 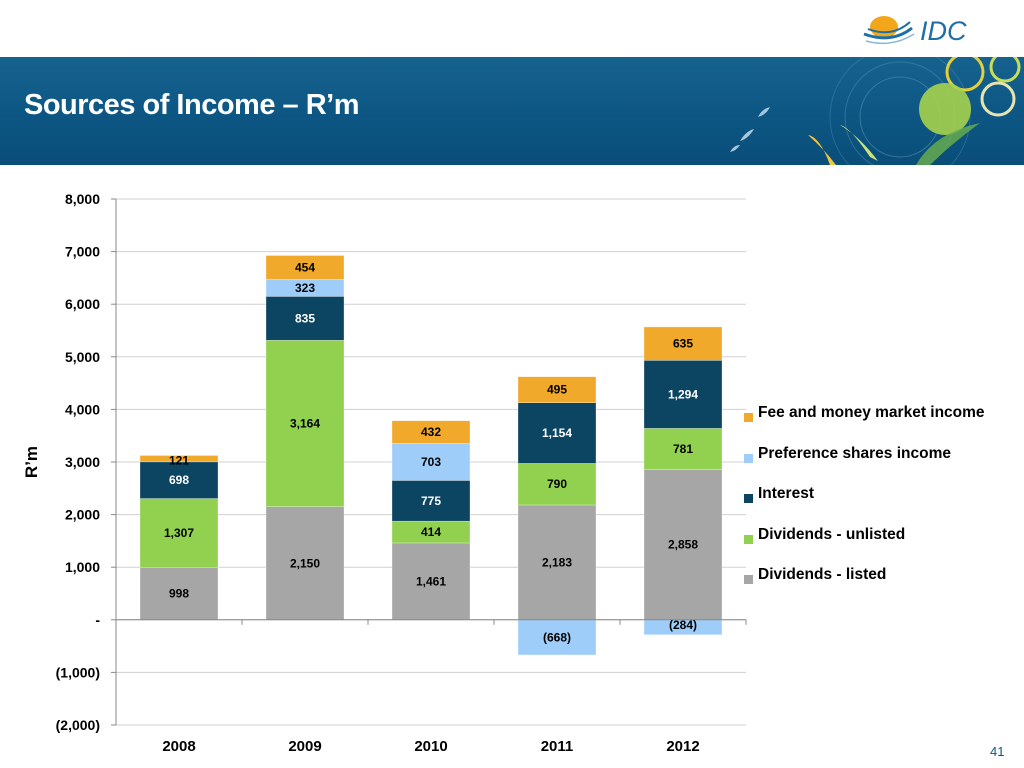 I want to click on data-label: 495, so click(x=557, y=390).